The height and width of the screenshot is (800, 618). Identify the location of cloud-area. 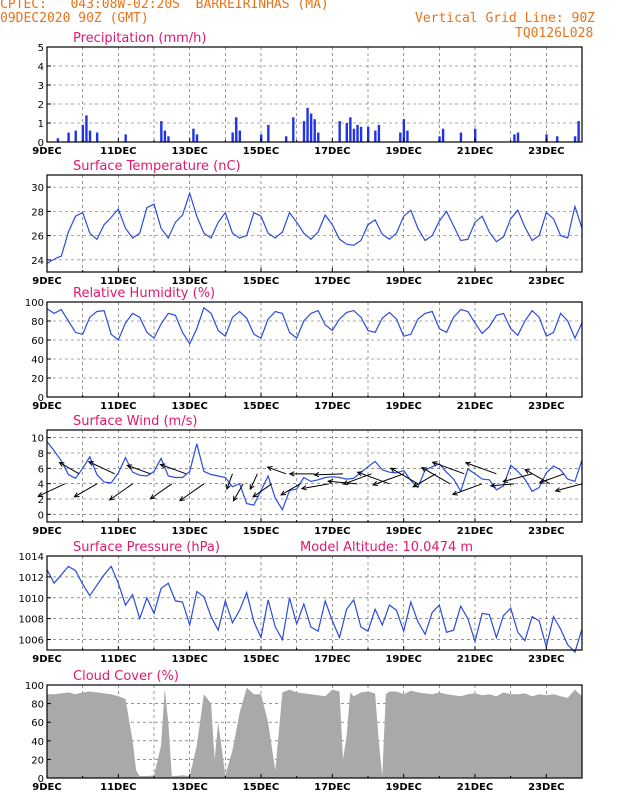
(314, 732).